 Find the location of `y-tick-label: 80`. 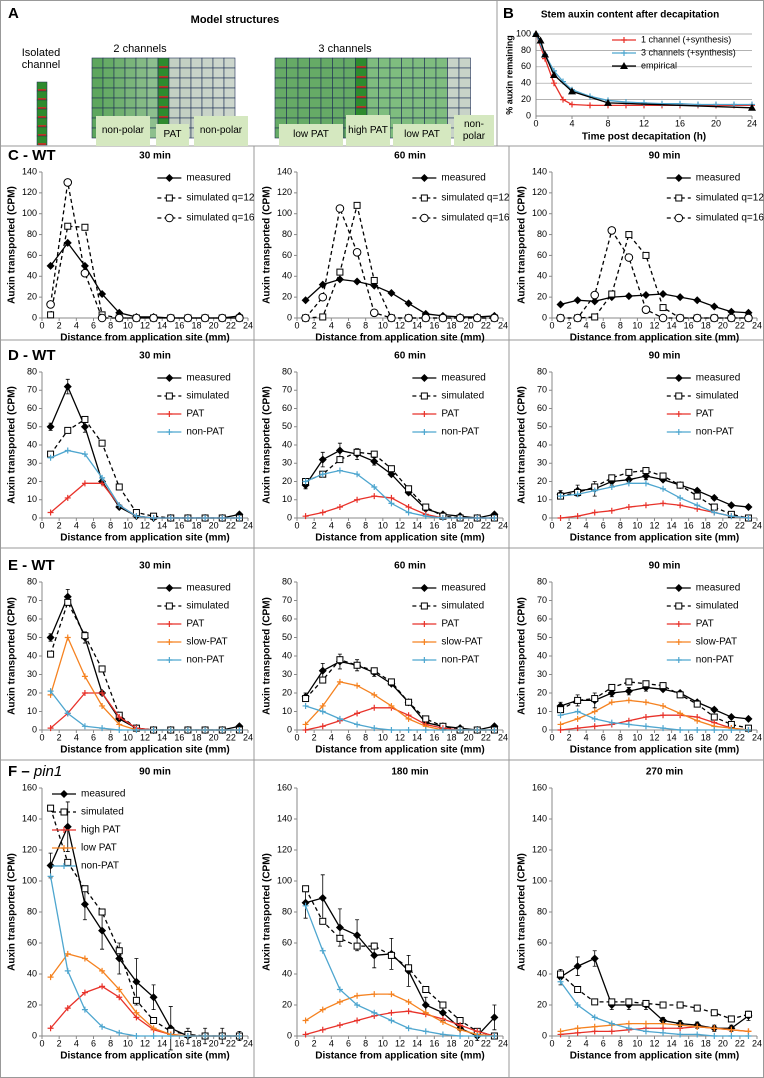

y-tick-label: 80 is located at coordinates (32, 581).